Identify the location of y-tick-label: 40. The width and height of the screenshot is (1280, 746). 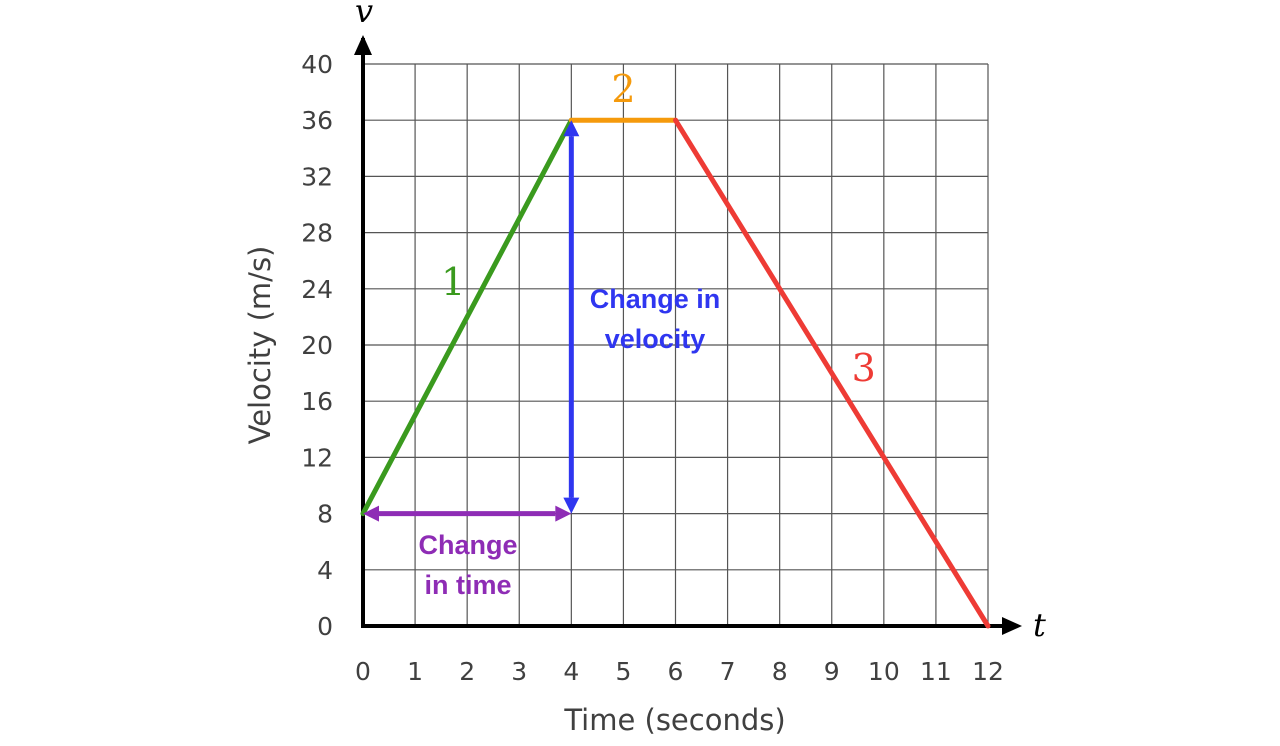
(317, 64).